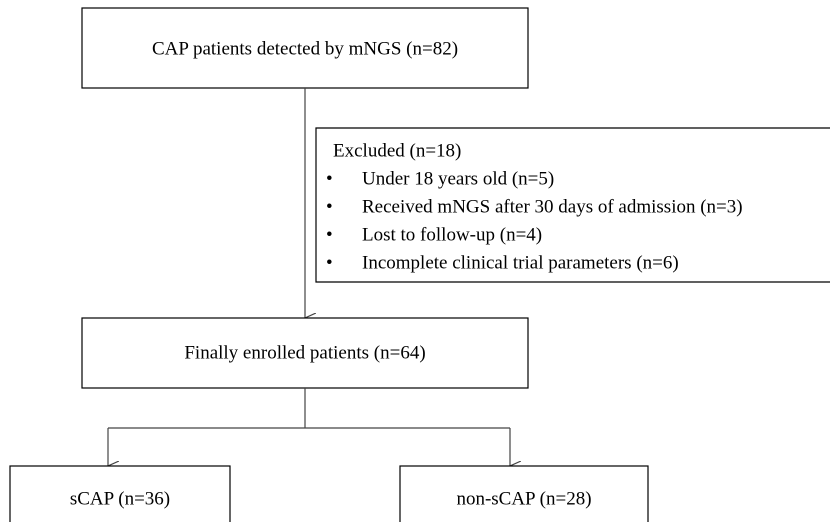 This screenshot has width=830, height=522. Describe the element at coordinates (523, 498) in the screenshot. I see `node-label: non-sCAP (n=28)` at that location.